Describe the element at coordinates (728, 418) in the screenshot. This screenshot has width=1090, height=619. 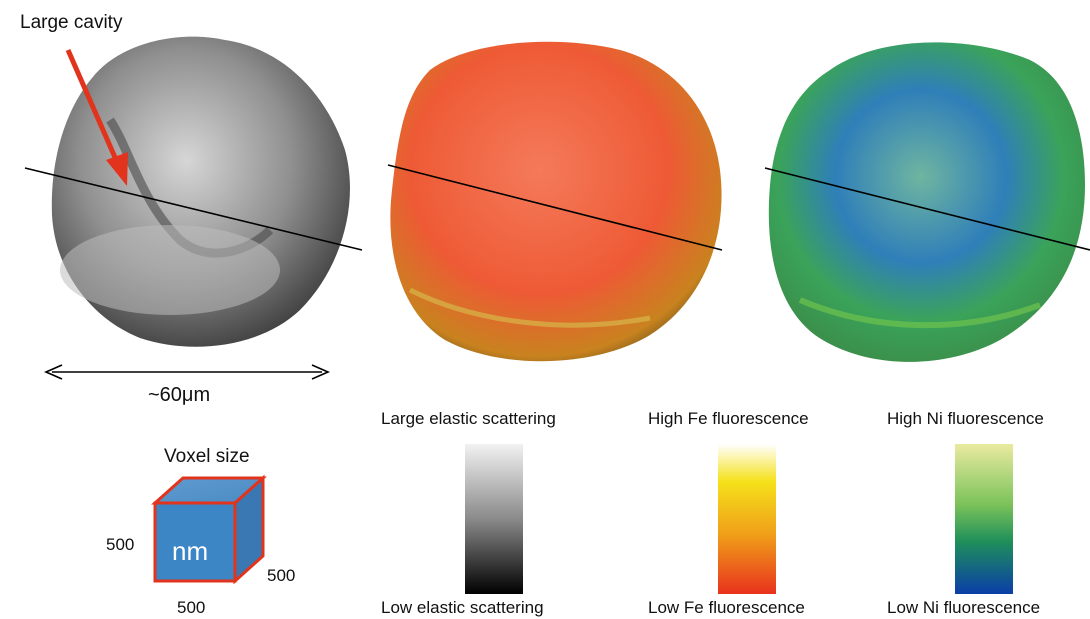
I see `fe-top-label: High Fe fluorescence` at that location.